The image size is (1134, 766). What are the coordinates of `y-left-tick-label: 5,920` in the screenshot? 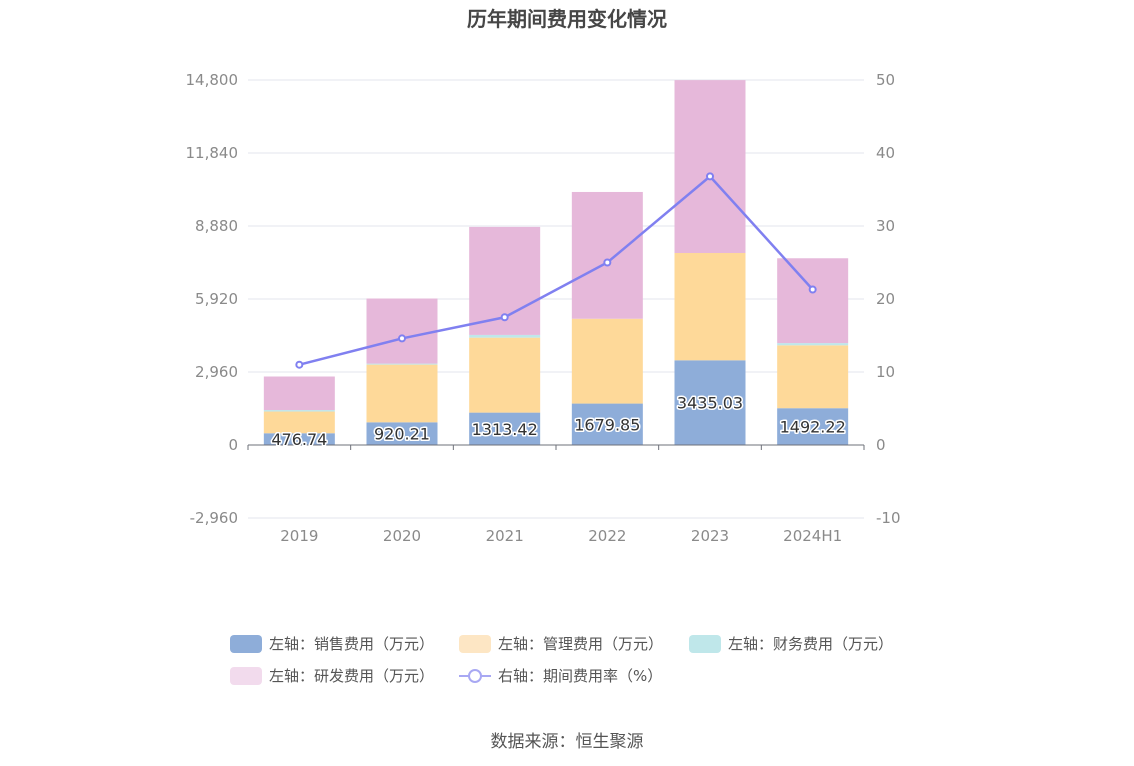 It's located at (216, 299).